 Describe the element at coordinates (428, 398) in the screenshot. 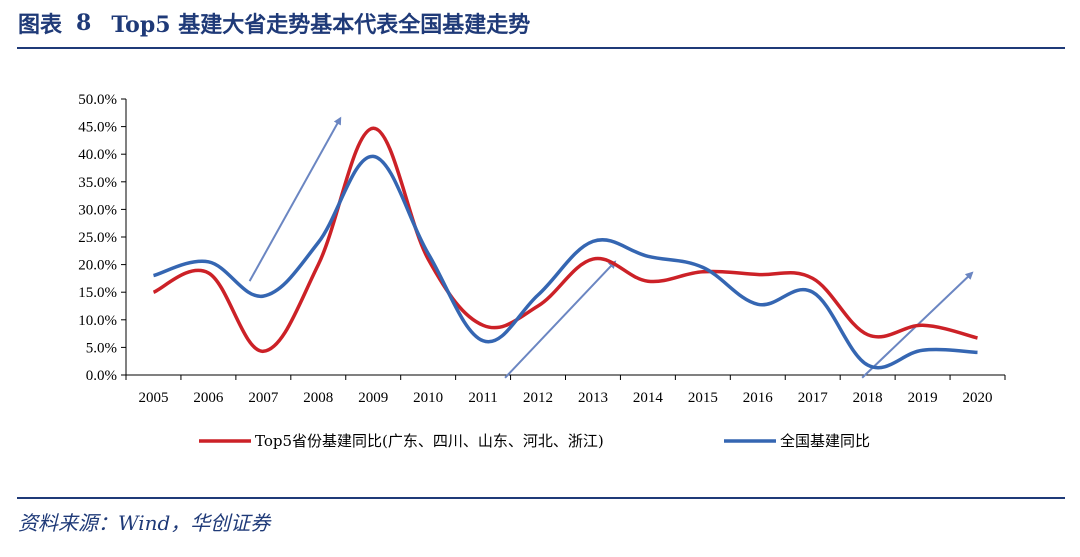

I see `x-tick-label: 2010` at that location.